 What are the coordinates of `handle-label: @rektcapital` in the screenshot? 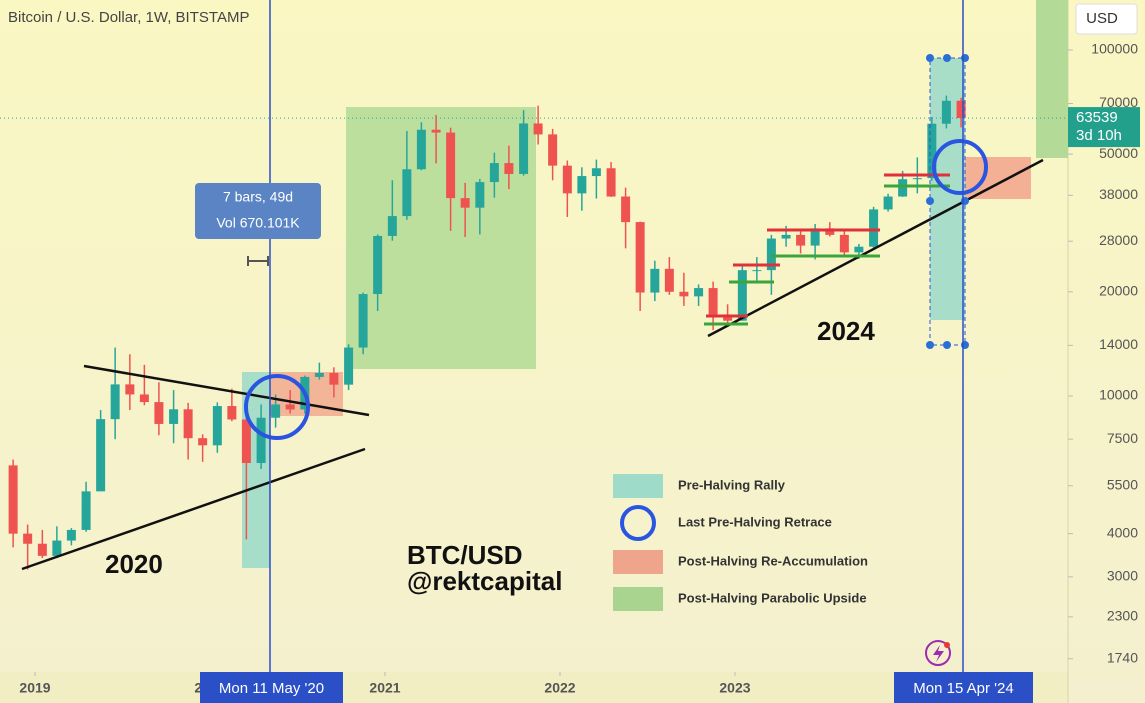 It's located at (484, 581).